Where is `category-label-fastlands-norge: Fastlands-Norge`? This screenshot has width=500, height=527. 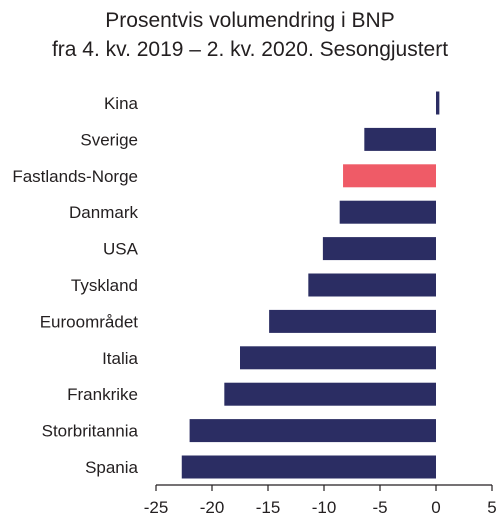 category-label-fastlands-norge: Fastlands-Norge is located at coordinates (75, 176).